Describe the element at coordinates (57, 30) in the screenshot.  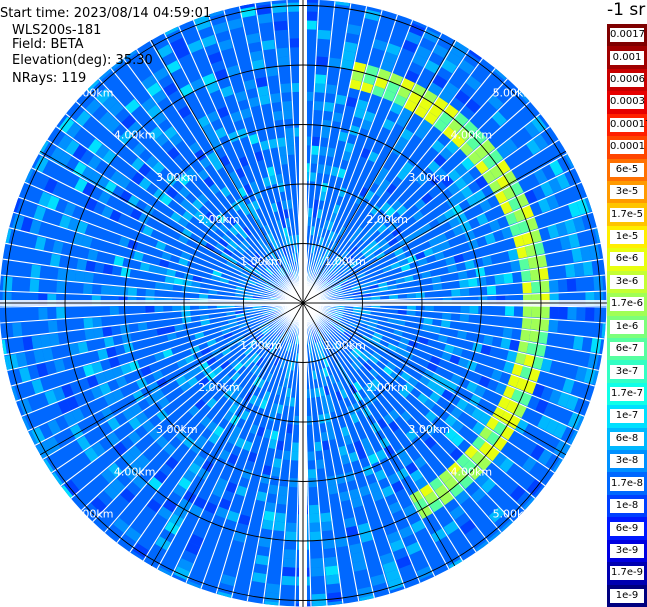
I see `instrument-label: WLS200s-181` at that location.